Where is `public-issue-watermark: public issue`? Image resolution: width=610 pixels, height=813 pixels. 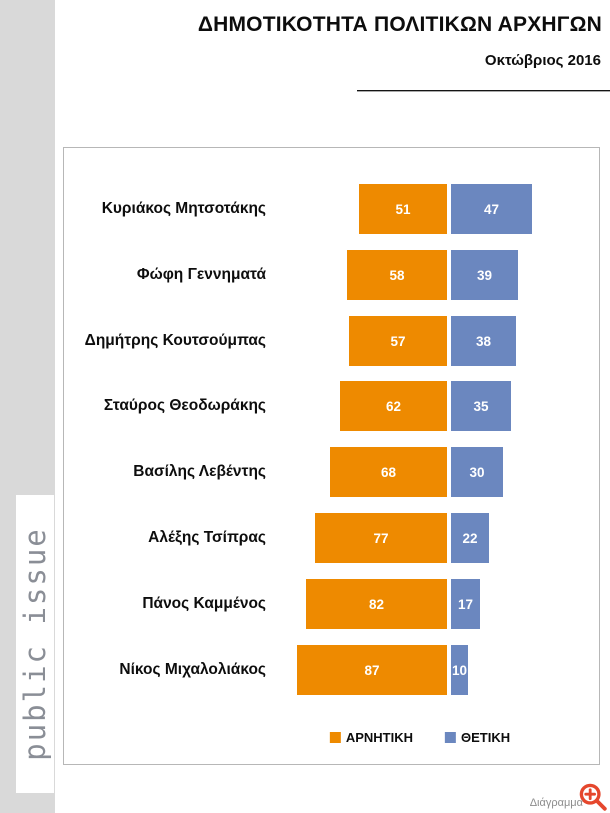 public-issue-watermark: public issue is located at coordinates (35, 644).